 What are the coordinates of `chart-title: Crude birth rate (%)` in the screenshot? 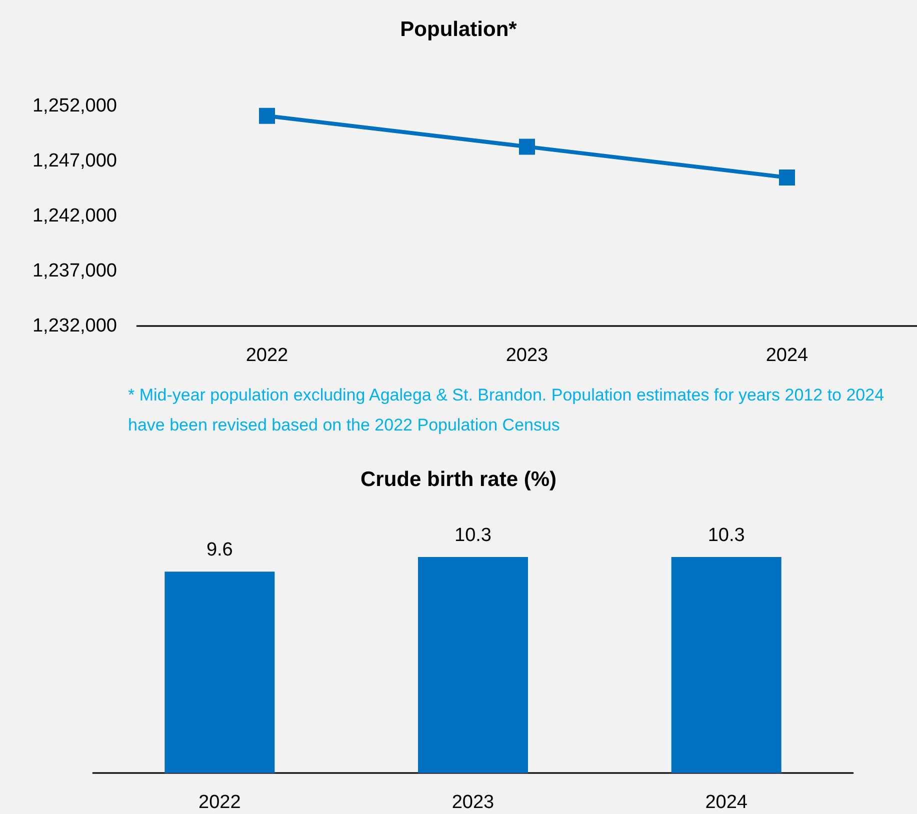 It's located at (458, 479).